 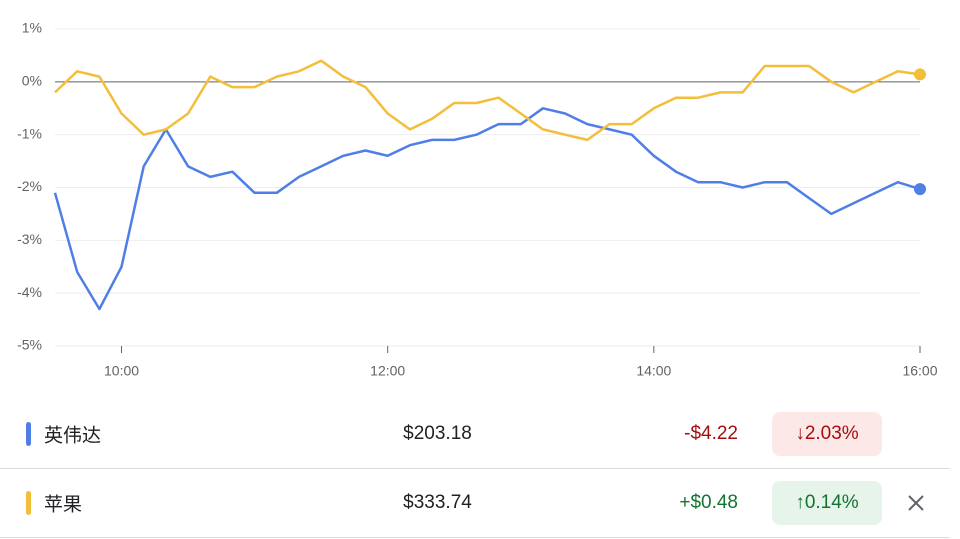 What do you see at coordinates (827, 434) in the screenshot?
I see `percent-change: ↓2.03%` at bounding box center [827, 434].